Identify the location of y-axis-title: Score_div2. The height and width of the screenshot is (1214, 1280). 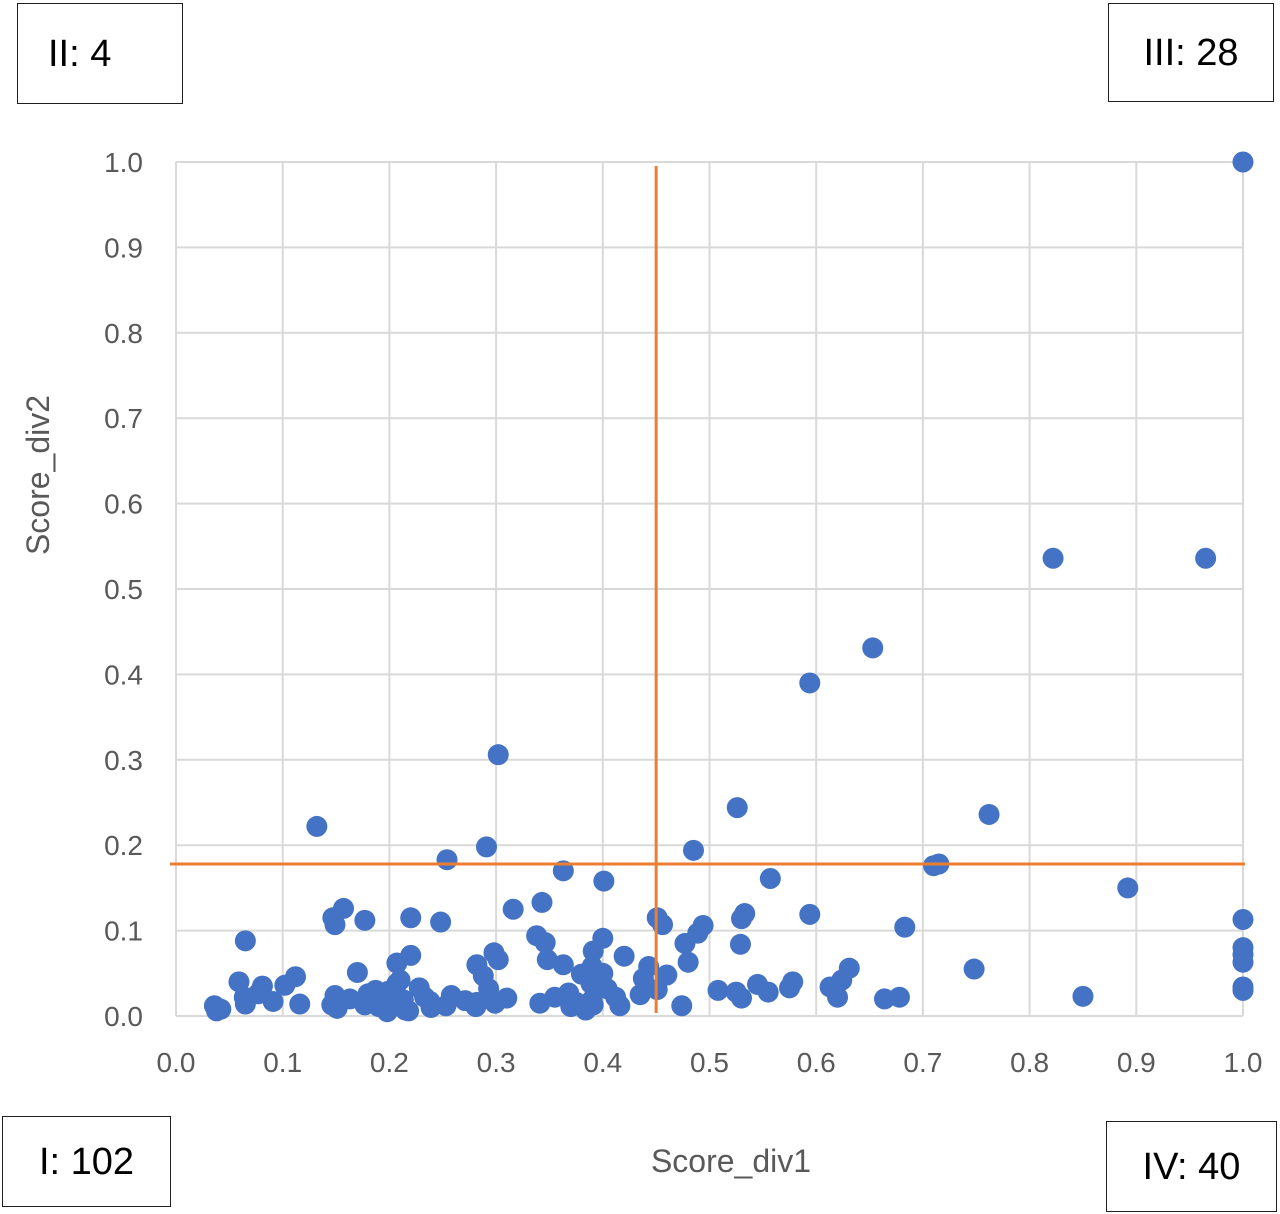
(38, 475).